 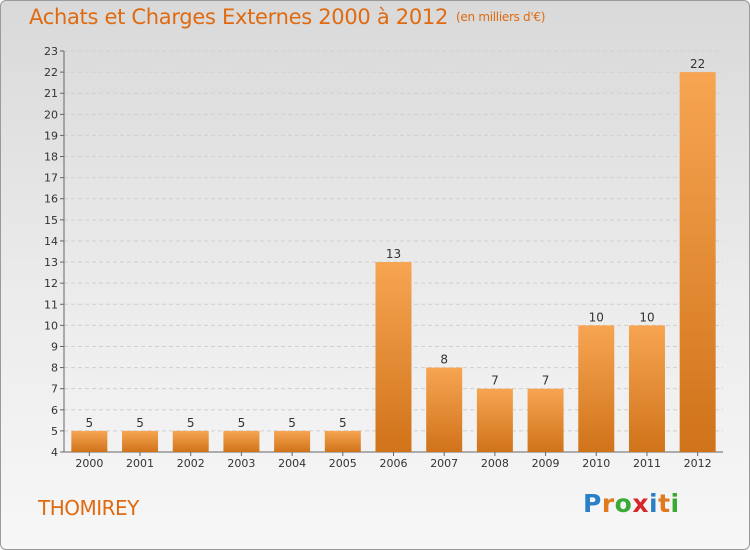 I want to click on y-tick-label: 22, so click(x=51, y=72).